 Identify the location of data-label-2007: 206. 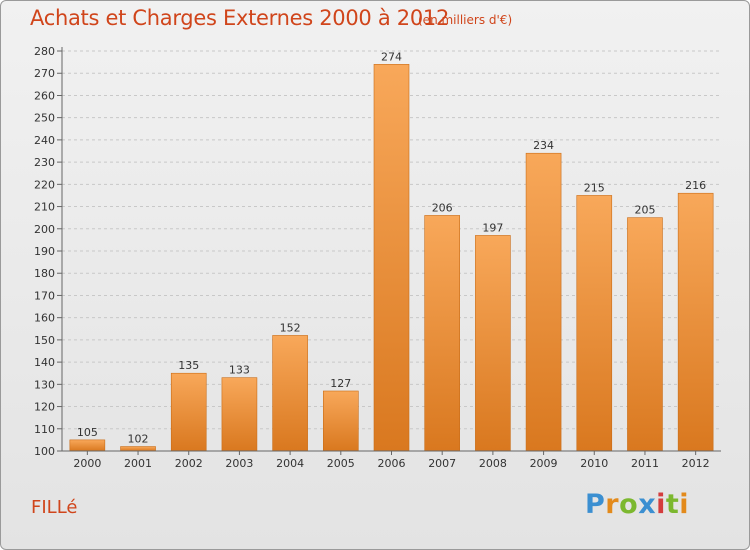
(442, 207).